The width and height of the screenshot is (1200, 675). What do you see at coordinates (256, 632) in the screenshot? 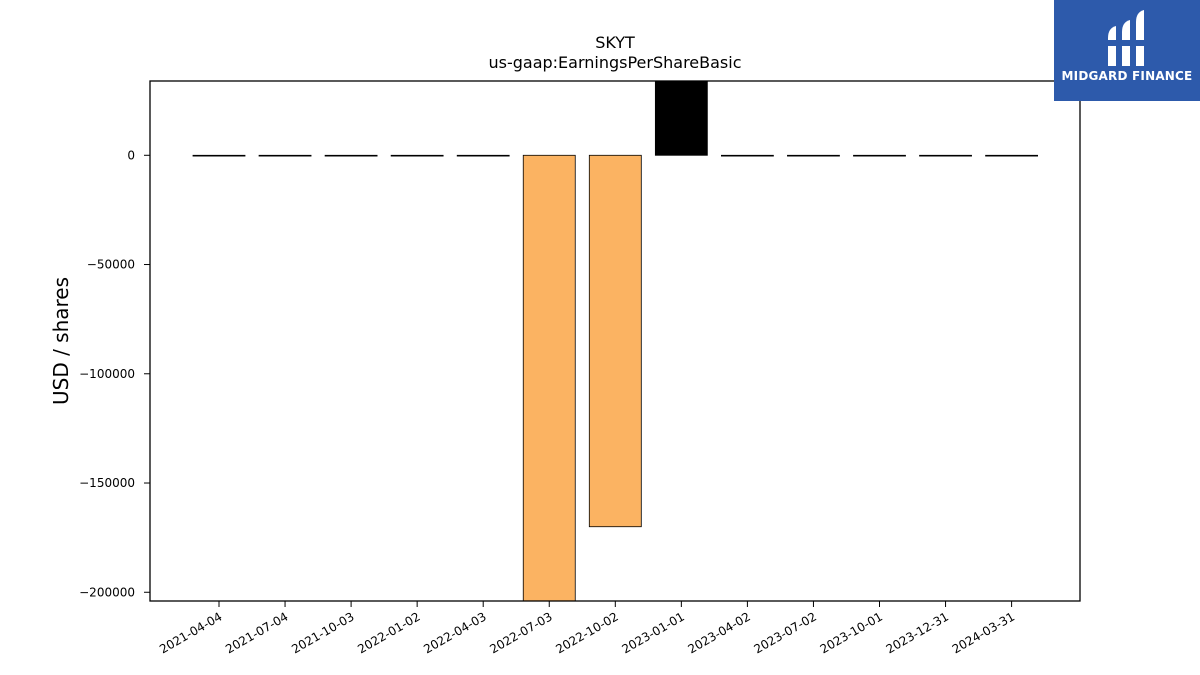
I see `x-tick-label: 2021-07-04` at bounding box center [256, 632].